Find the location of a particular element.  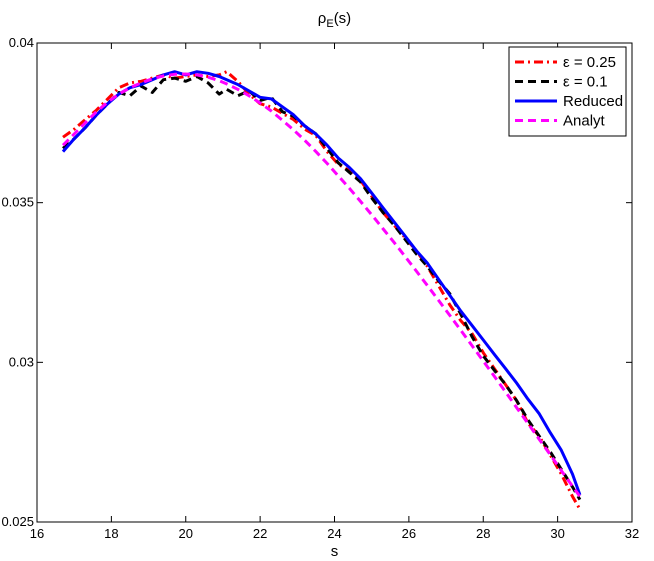

x-tick-label: 16 is located at coordinates (37, 533).